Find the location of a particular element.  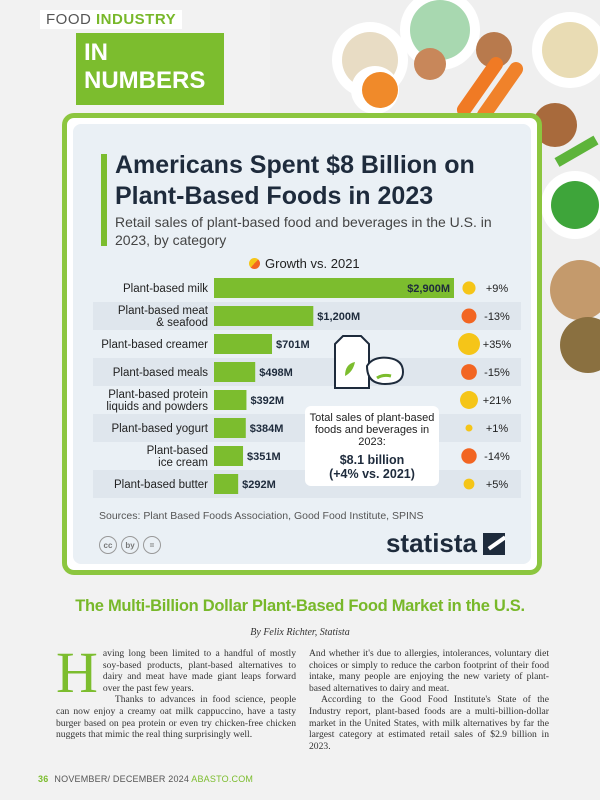

legend-label: Growth vs. 2021 is located at coordinates (312, 263).